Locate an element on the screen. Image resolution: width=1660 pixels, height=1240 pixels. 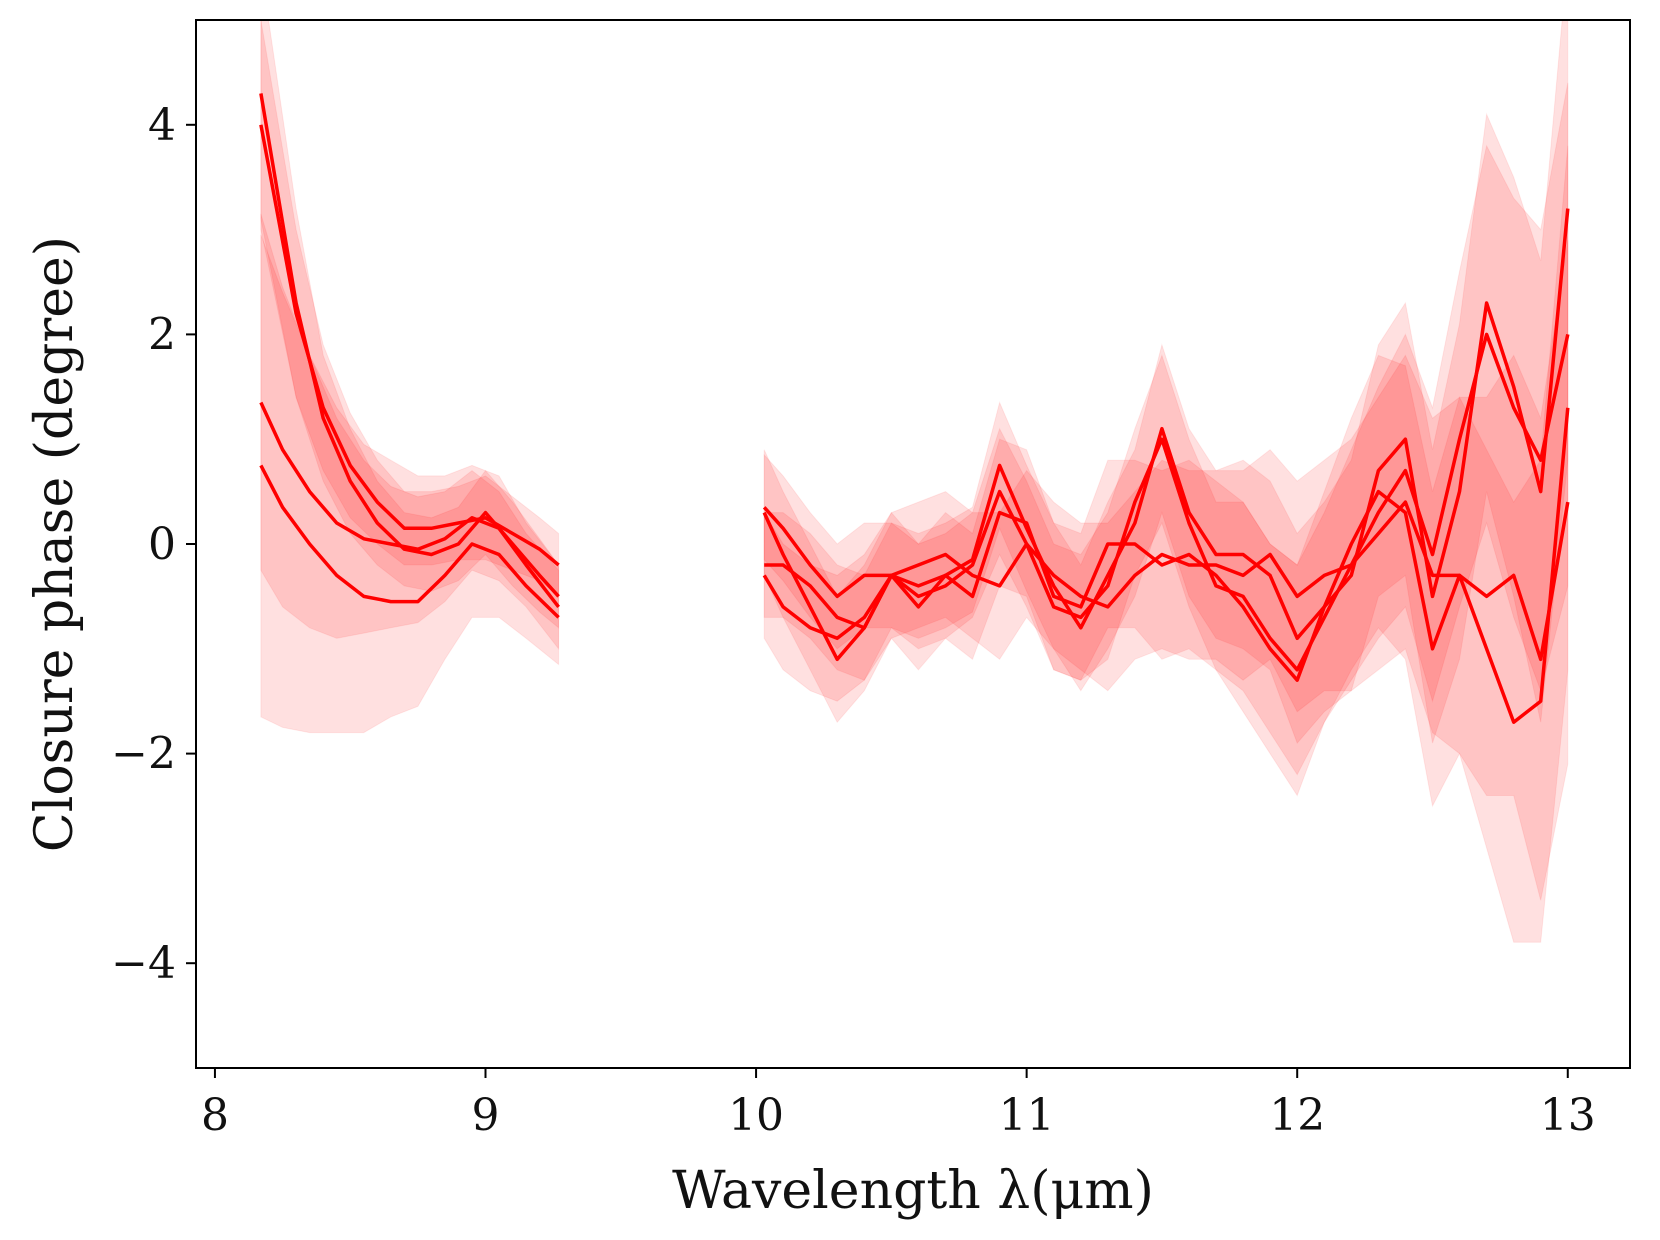
x-axis-ticks: 8 9 10 11 12 13 is located at coordinates (898, 1104).